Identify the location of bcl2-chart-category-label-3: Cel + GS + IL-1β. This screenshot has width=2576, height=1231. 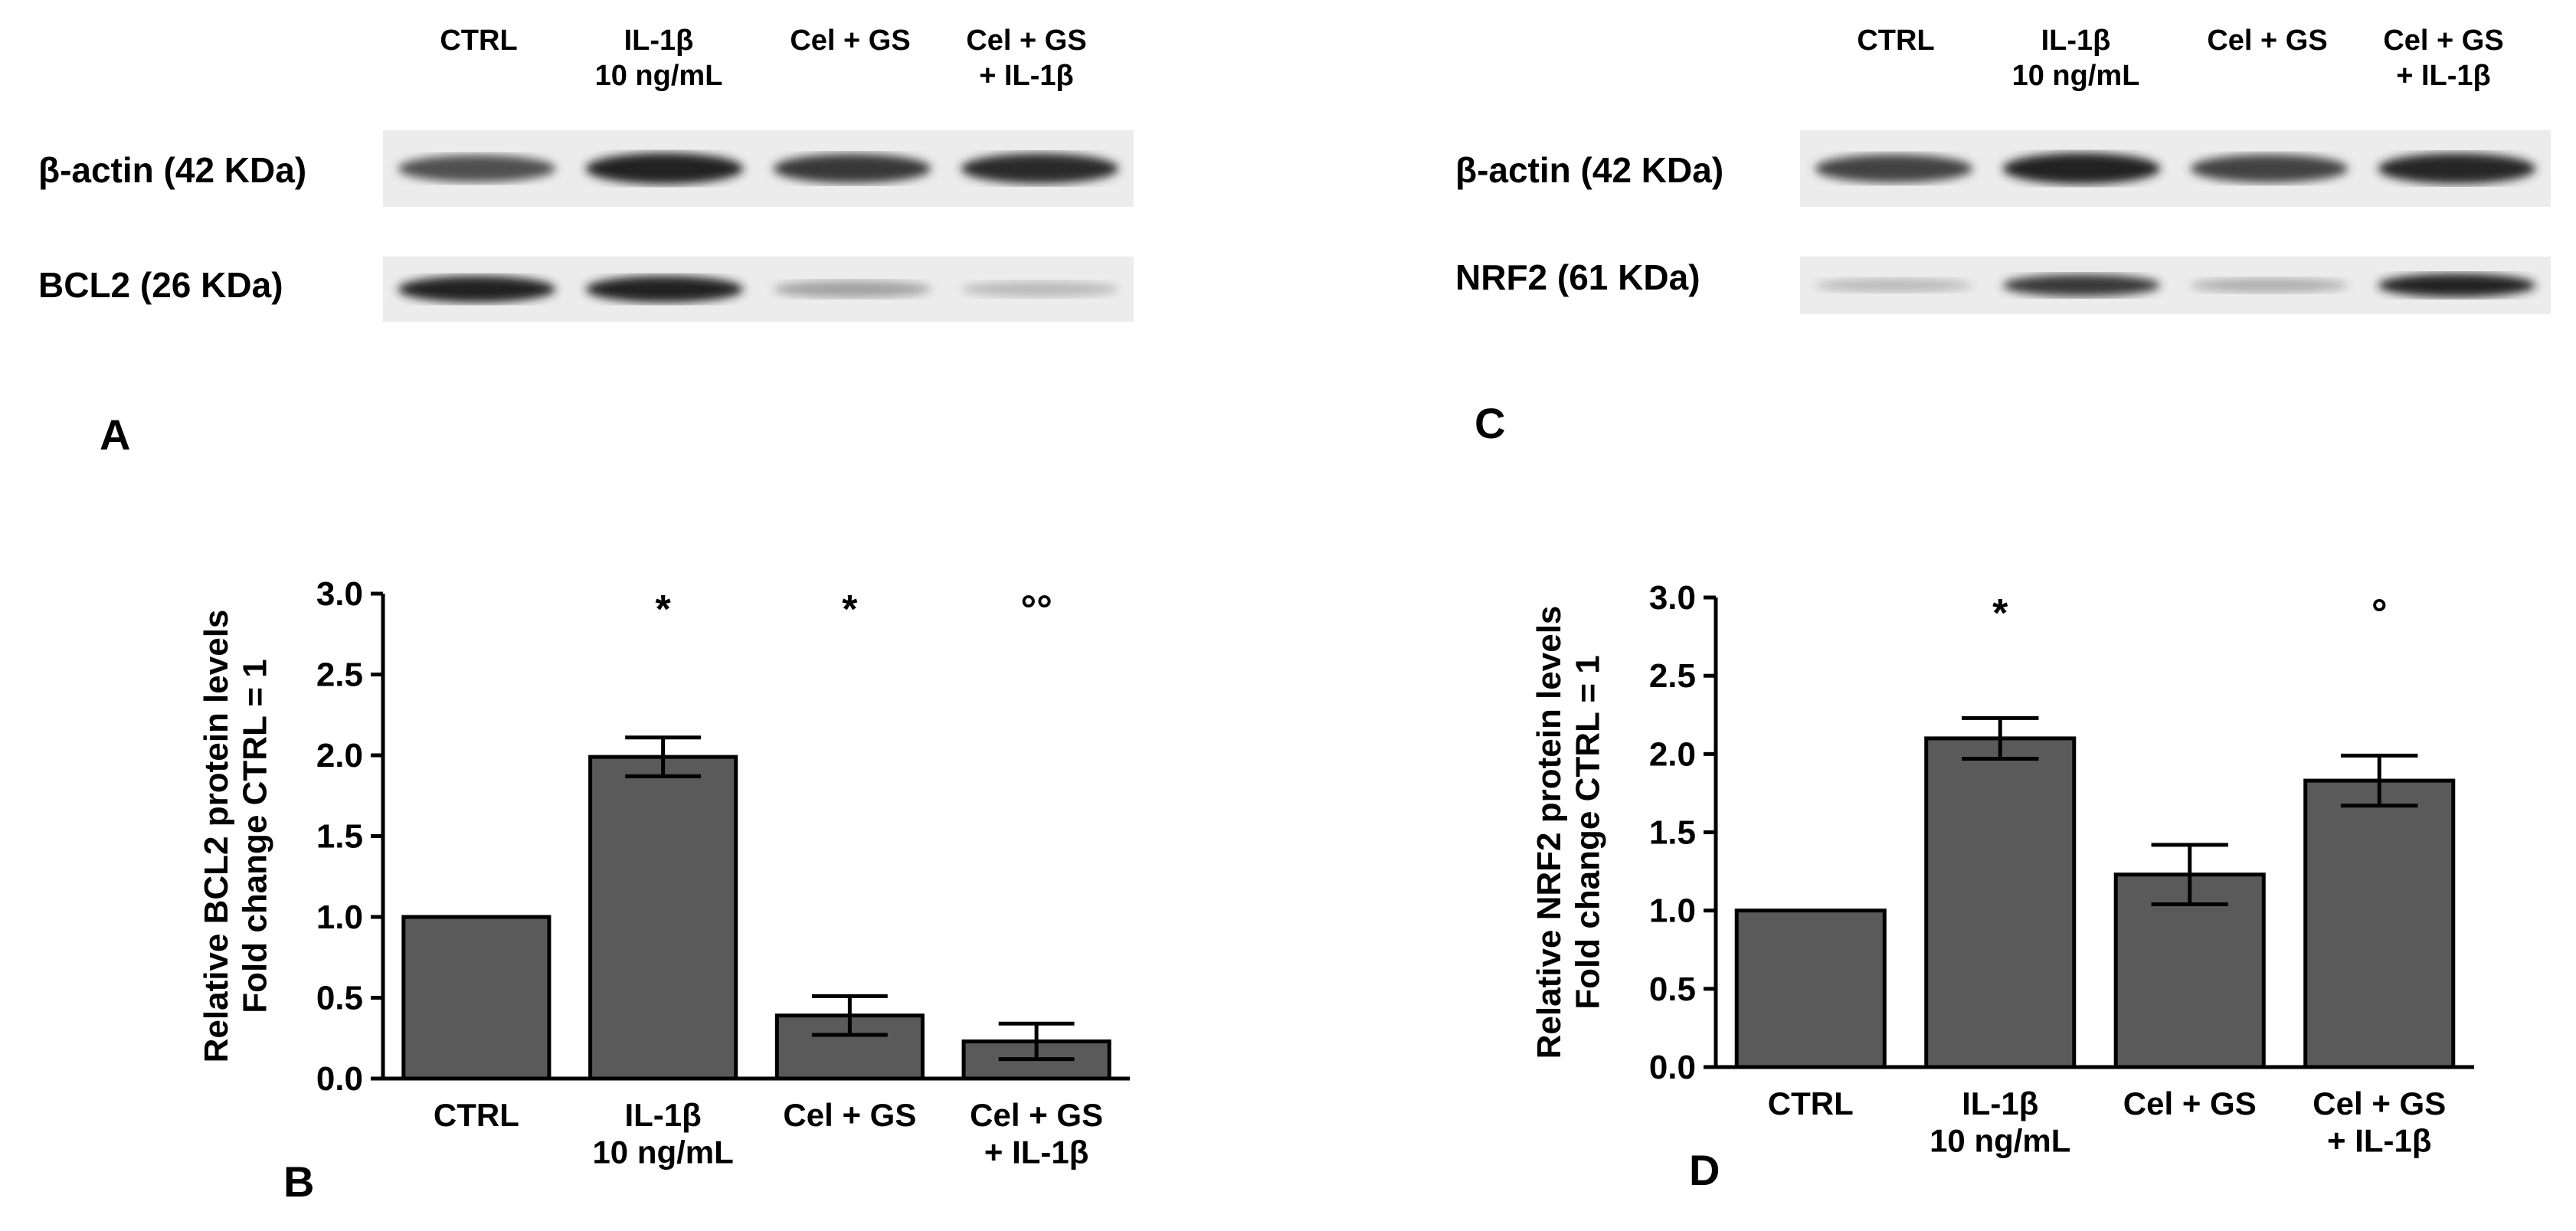
(1036, 1133).